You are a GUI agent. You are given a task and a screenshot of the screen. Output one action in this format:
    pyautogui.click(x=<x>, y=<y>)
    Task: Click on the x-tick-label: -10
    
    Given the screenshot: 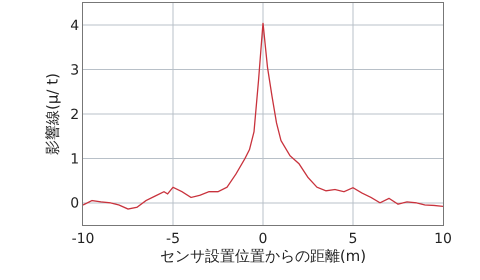 What is the action you would take?
    pyautogui.click(x=83, y=238)
    